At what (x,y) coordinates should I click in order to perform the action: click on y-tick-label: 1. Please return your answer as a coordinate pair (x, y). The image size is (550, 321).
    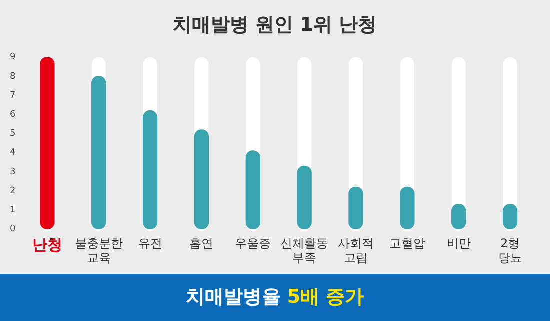
    Looking at the image, I should click on (13, 210).